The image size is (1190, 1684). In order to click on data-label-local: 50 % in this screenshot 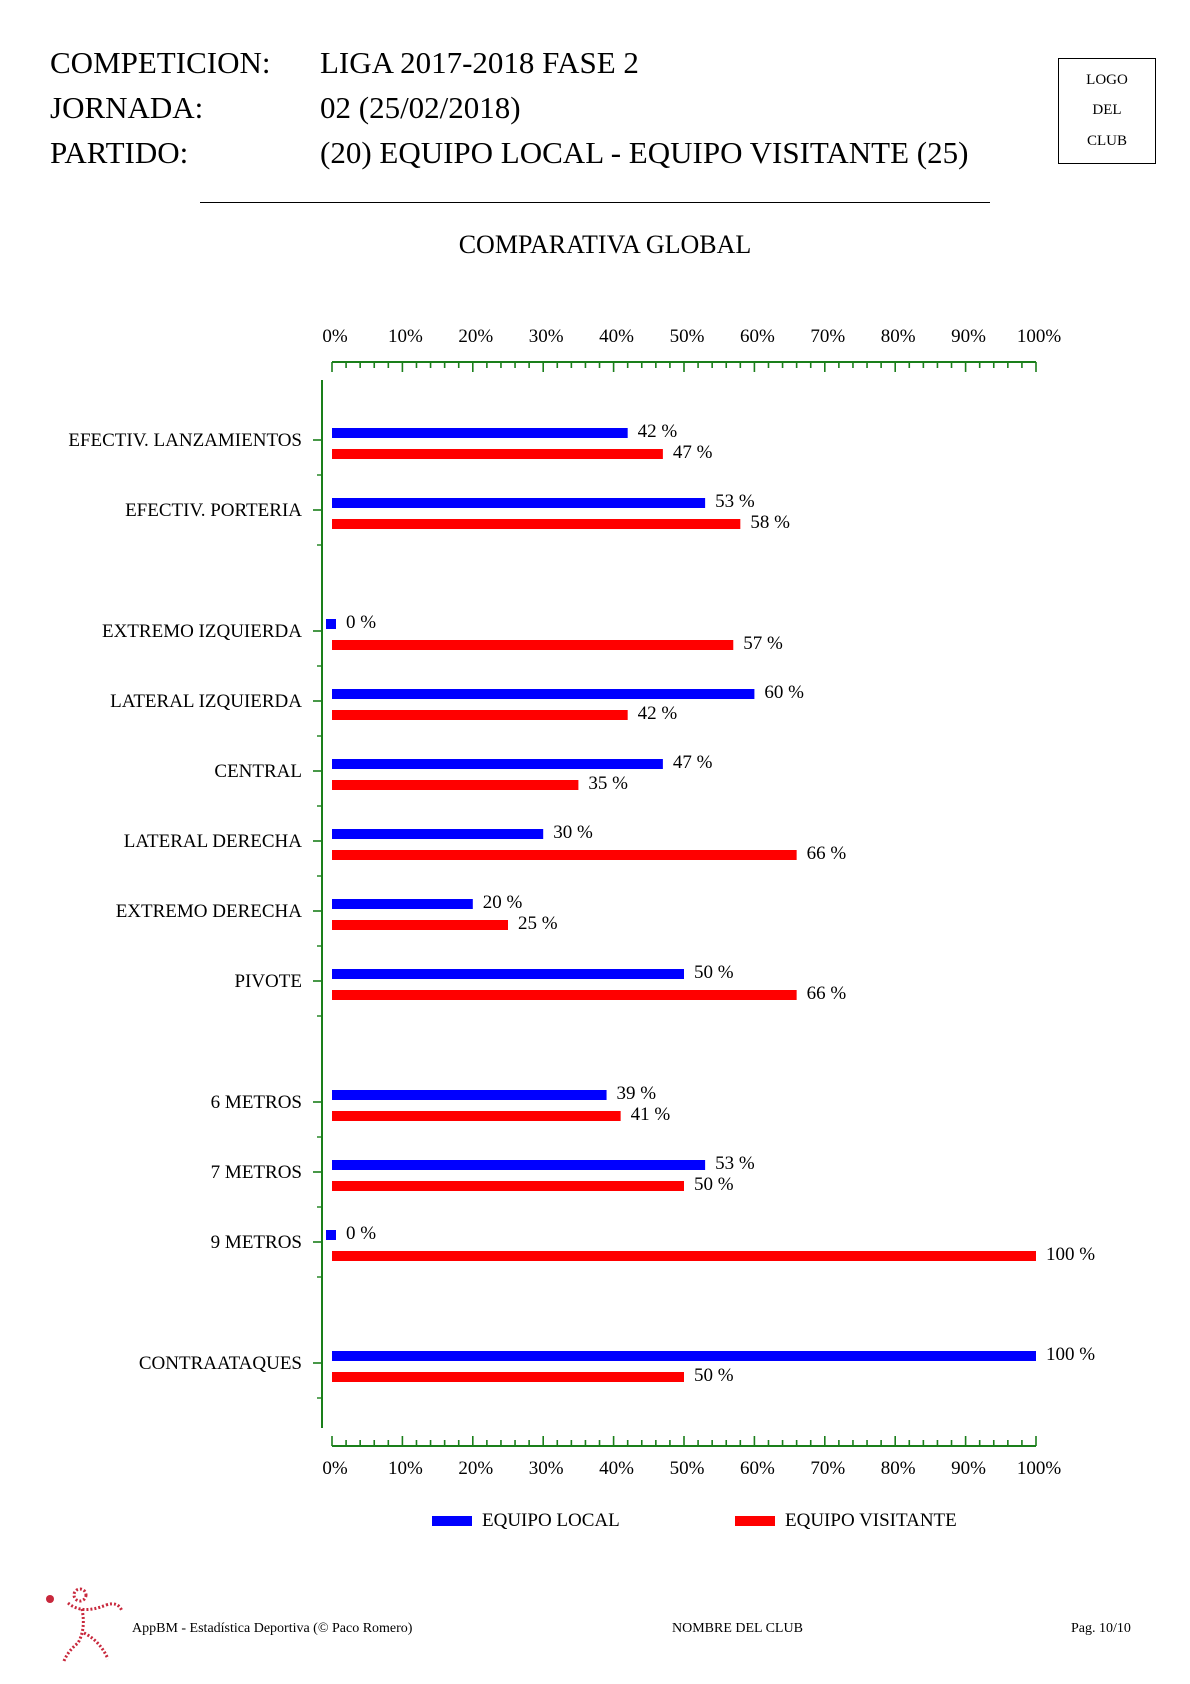, I will do `click(714, 972)`.